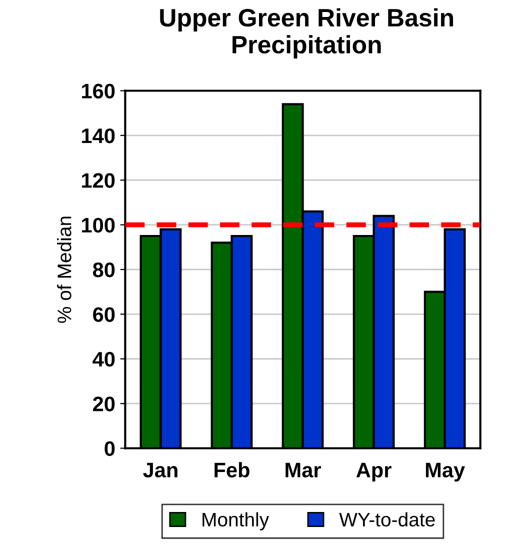 The height and width of the screenshot is (550, 511). I want to click on y-tick-label: 60, so click(104, 314).